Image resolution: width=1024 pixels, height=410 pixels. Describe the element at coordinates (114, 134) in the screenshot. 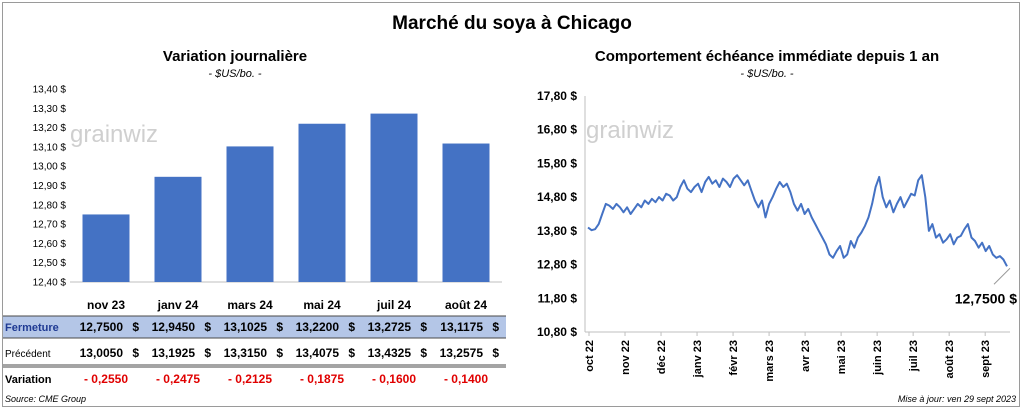

I see `watermark-left: grainwiz` at that location.